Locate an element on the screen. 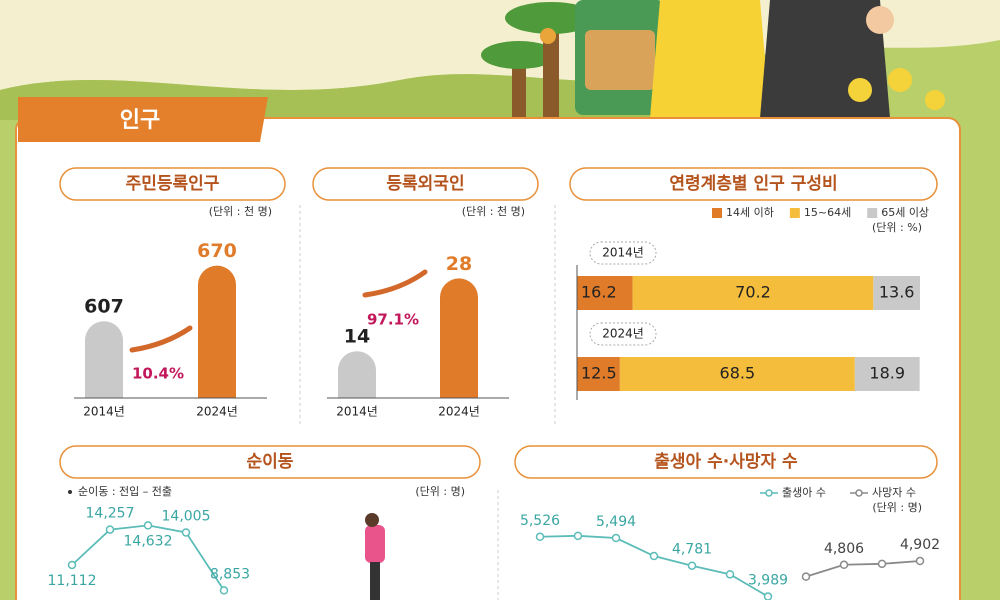  section-title: 인구 is located at coordinates (140, 120).